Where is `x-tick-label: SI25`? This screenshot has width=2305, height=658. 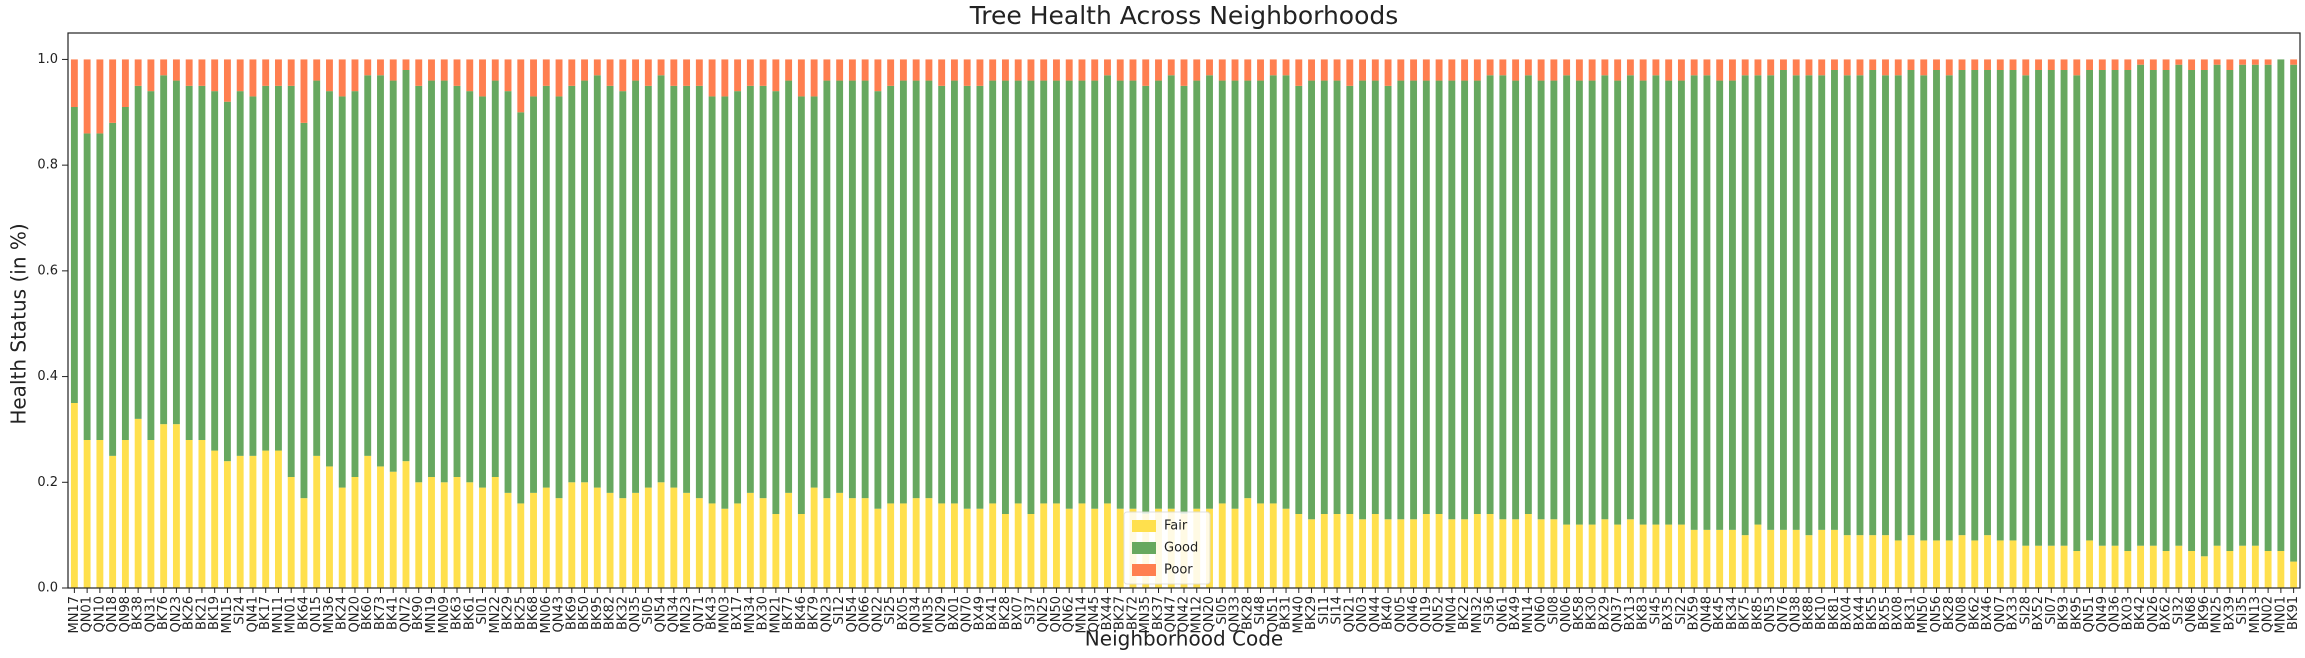 x-tick-label: SI25 is located at coordinates (890, 610).